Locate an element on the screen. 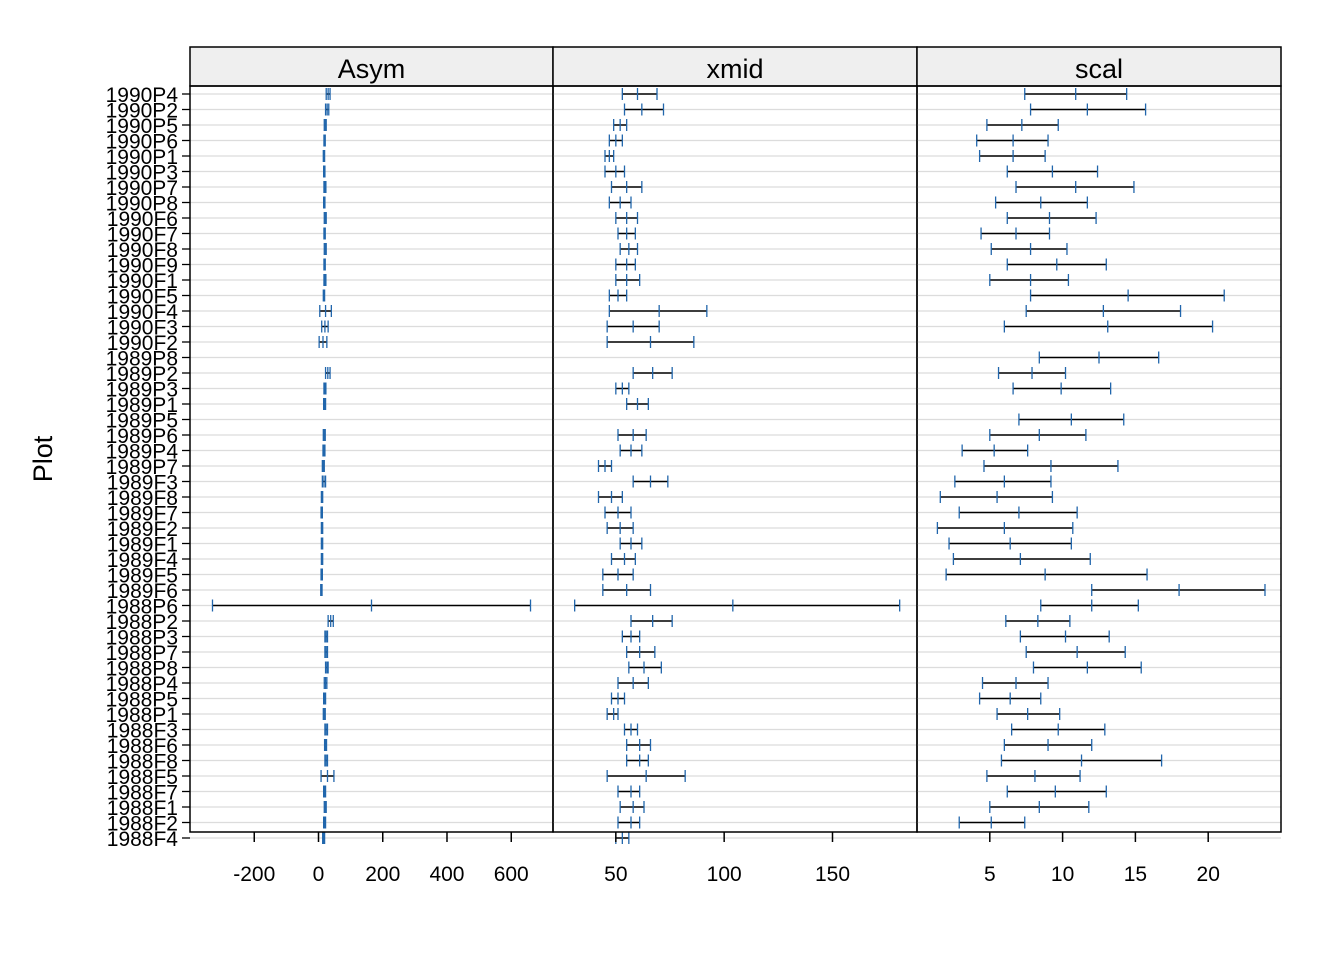  interval-xmid-1990P4 is located at coordinates (639, 94).